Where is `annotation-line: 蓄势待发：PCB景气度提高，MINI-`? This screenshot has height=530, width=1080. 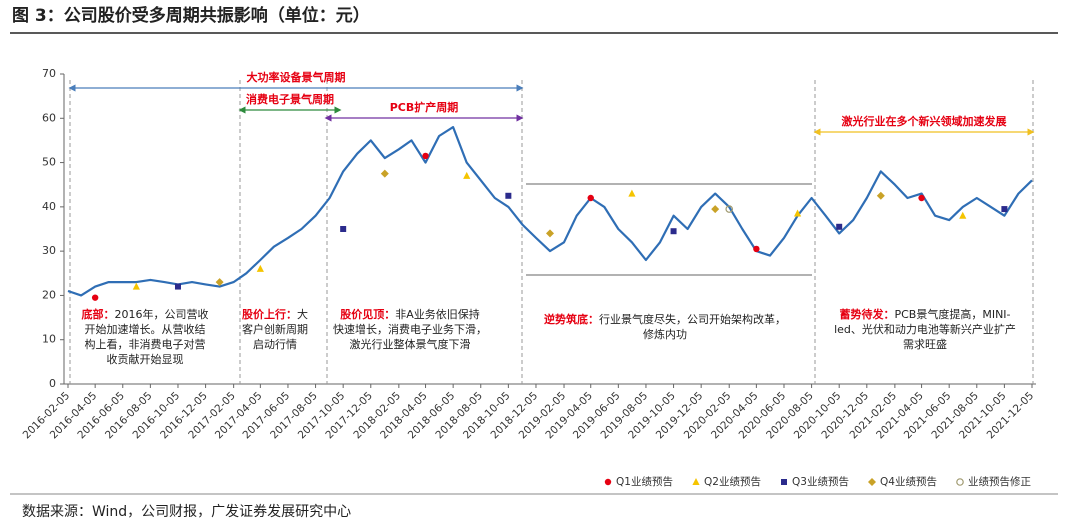 annotation-line: 蓄势待发：PCB景气度提高，MINI- is located at coordinates (924, 314).